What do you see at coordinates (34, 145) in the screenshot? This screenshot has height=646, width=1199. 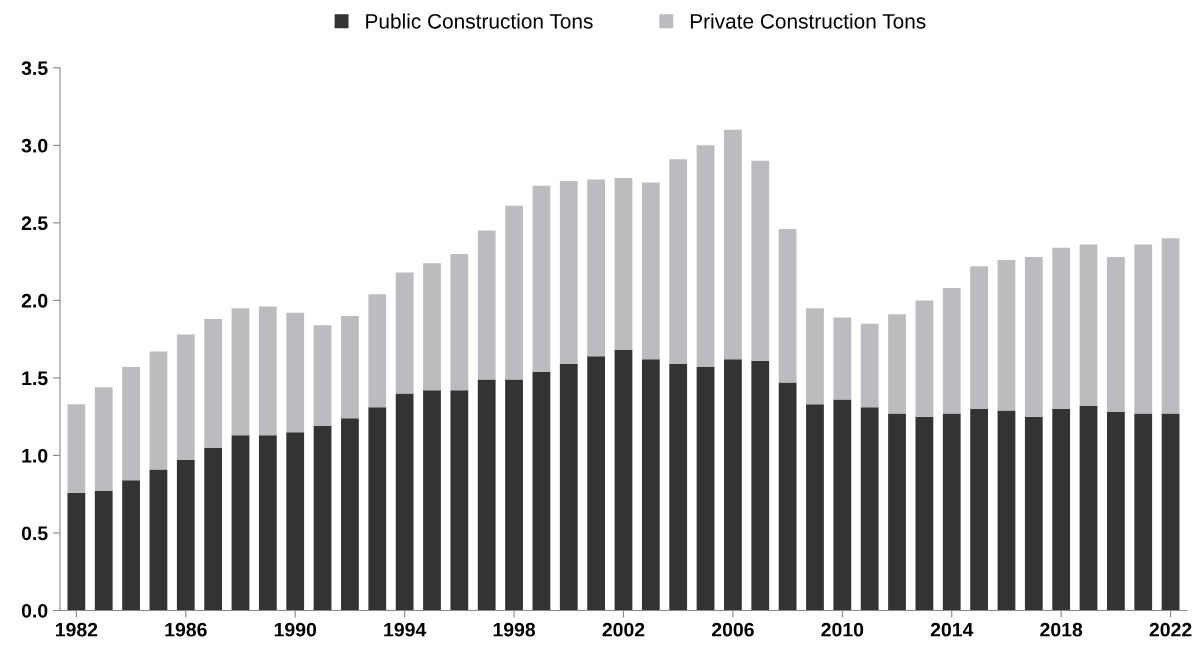 I see `y-tick-label: 3.0` at bounding box center [34, 145].